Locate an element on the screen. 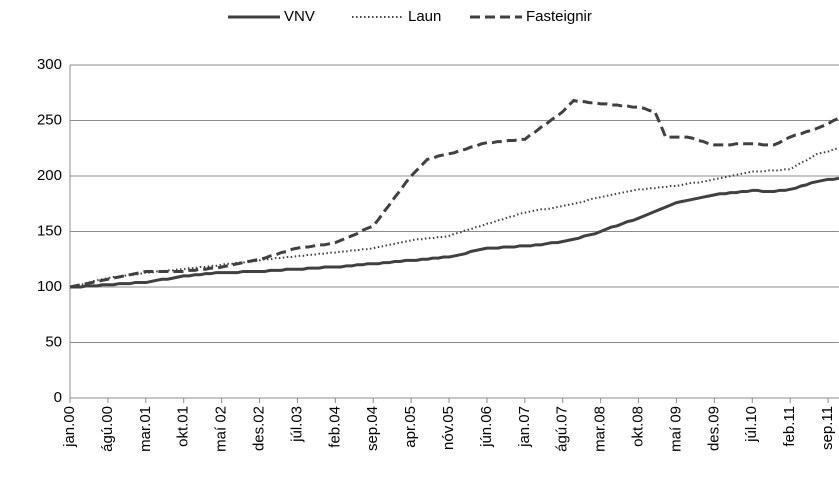 The image size is (839, 489). x-tick-label: ágú.00 is located at coordinates (107, 429).